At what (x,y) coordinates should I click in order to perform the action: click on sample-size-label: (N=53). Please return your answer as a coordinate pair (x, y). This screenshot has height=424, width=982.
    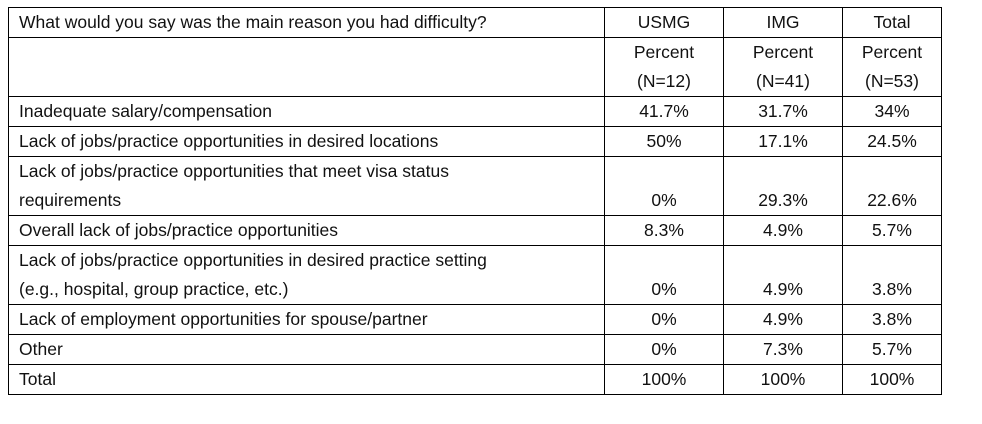
    Looking at the image, I should click on (892, 81).